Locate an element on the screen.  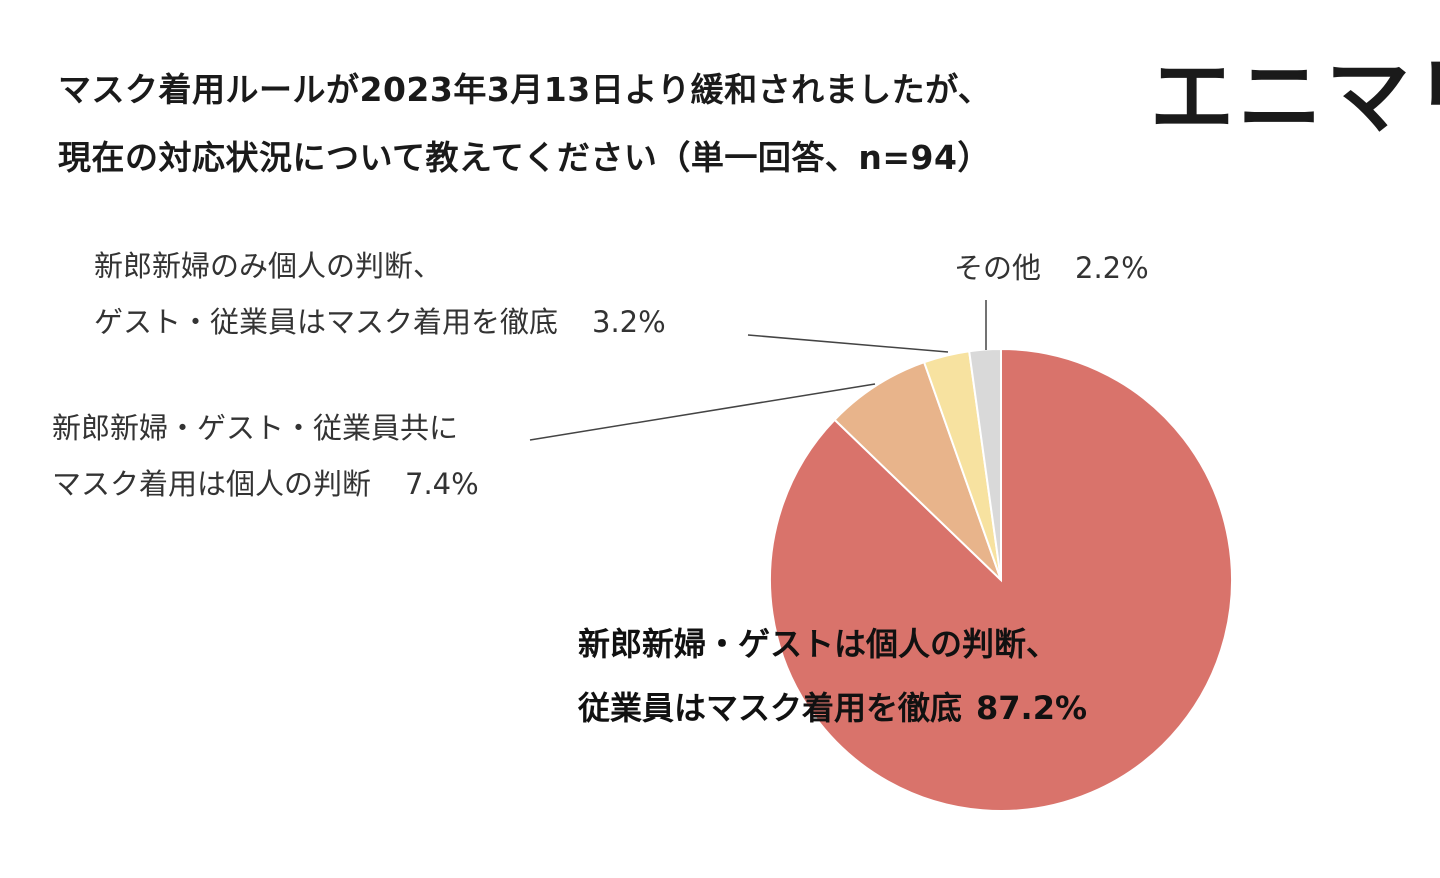
slice-label-2: 新郎新婦・ゲスト・従業員共に マスク着用は個人の判断 7.4% is located at coordinates (265, 456).